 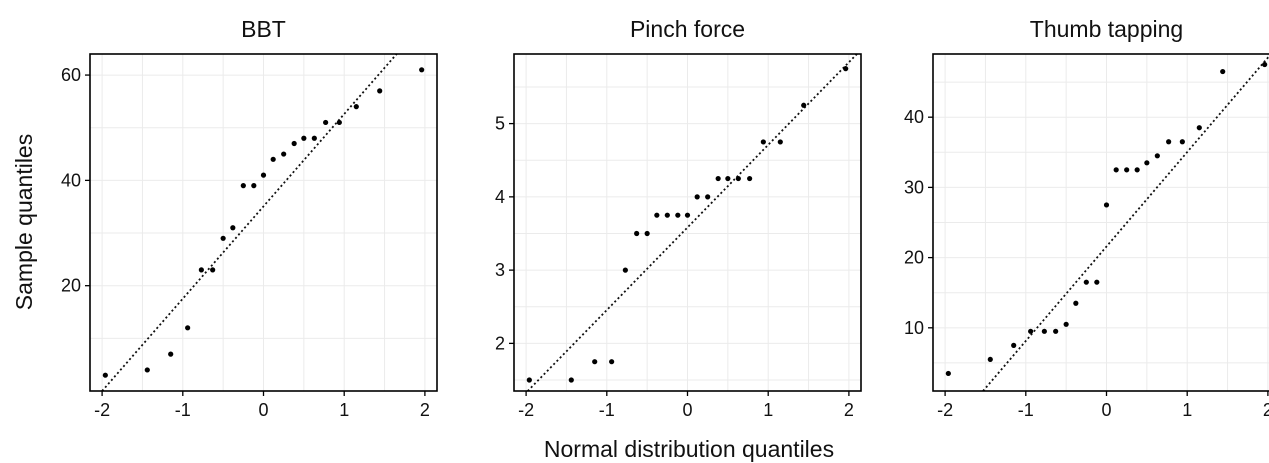 What do you see at coordinates (500, 197) in the screenshot?
I see `y-tick-label: 4` at bounding box center [500, 197].